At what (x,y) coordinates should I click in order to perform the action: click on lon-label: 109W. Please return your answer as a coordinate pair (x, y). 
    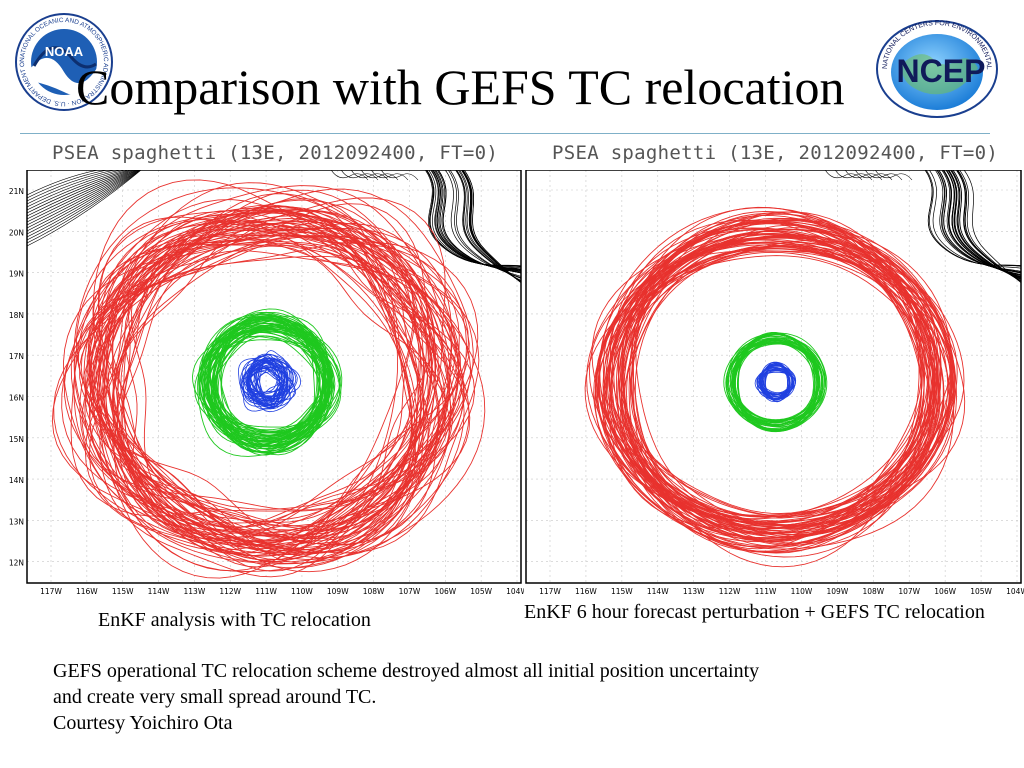
    Looking at the image, I should click on (838, 591).